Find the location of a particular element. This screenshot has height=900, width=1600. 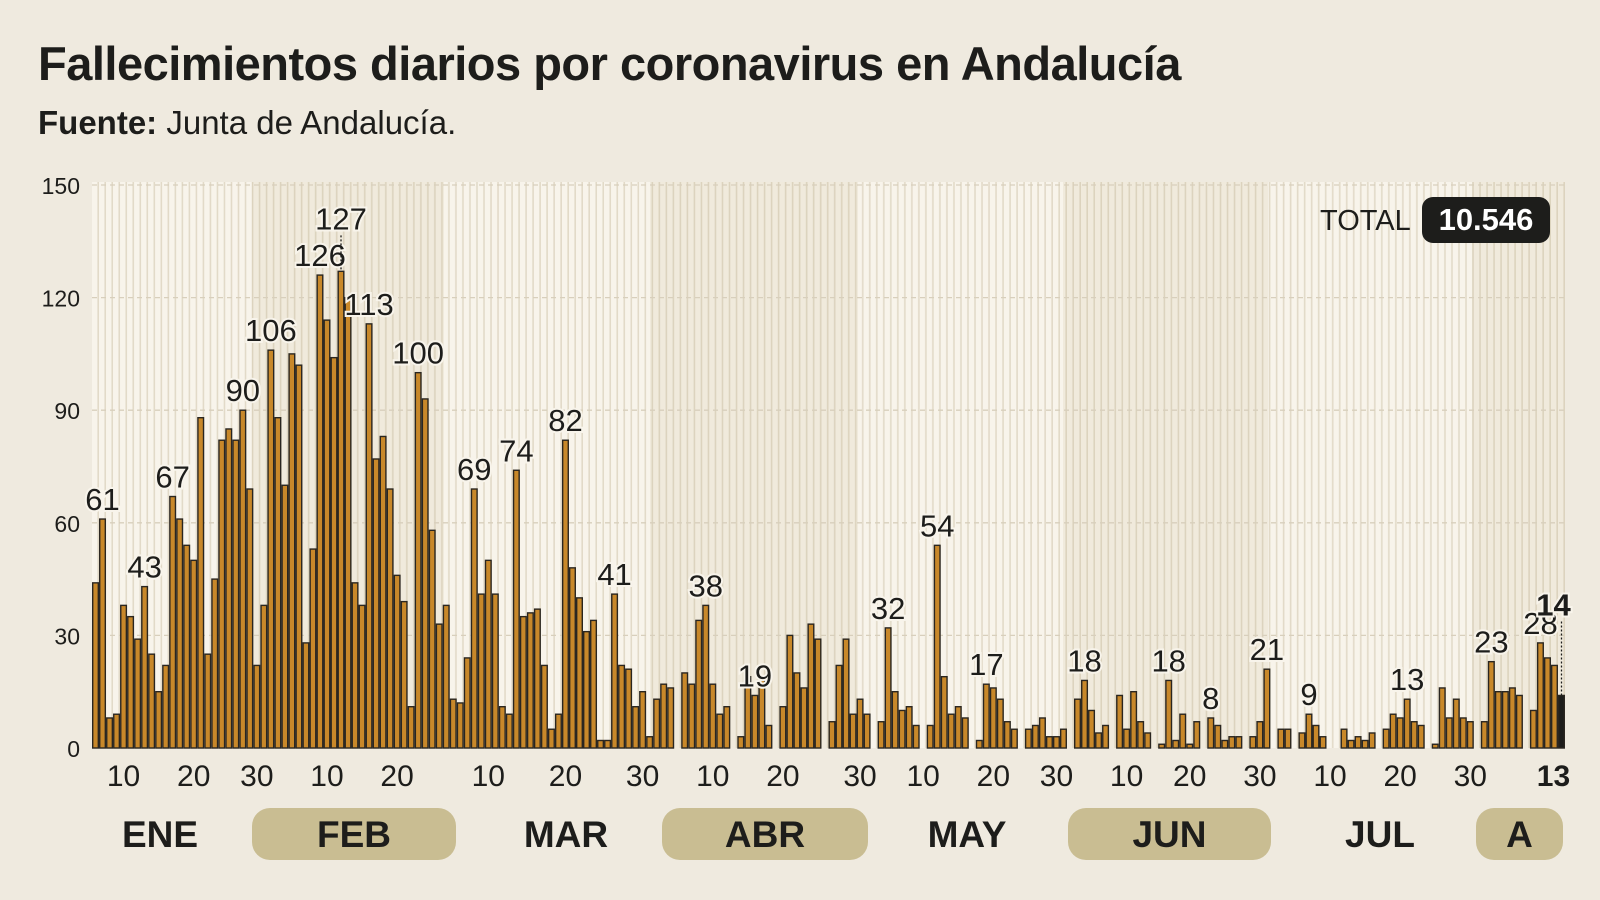

data-label: 38 is located at coordinates (706, 585).